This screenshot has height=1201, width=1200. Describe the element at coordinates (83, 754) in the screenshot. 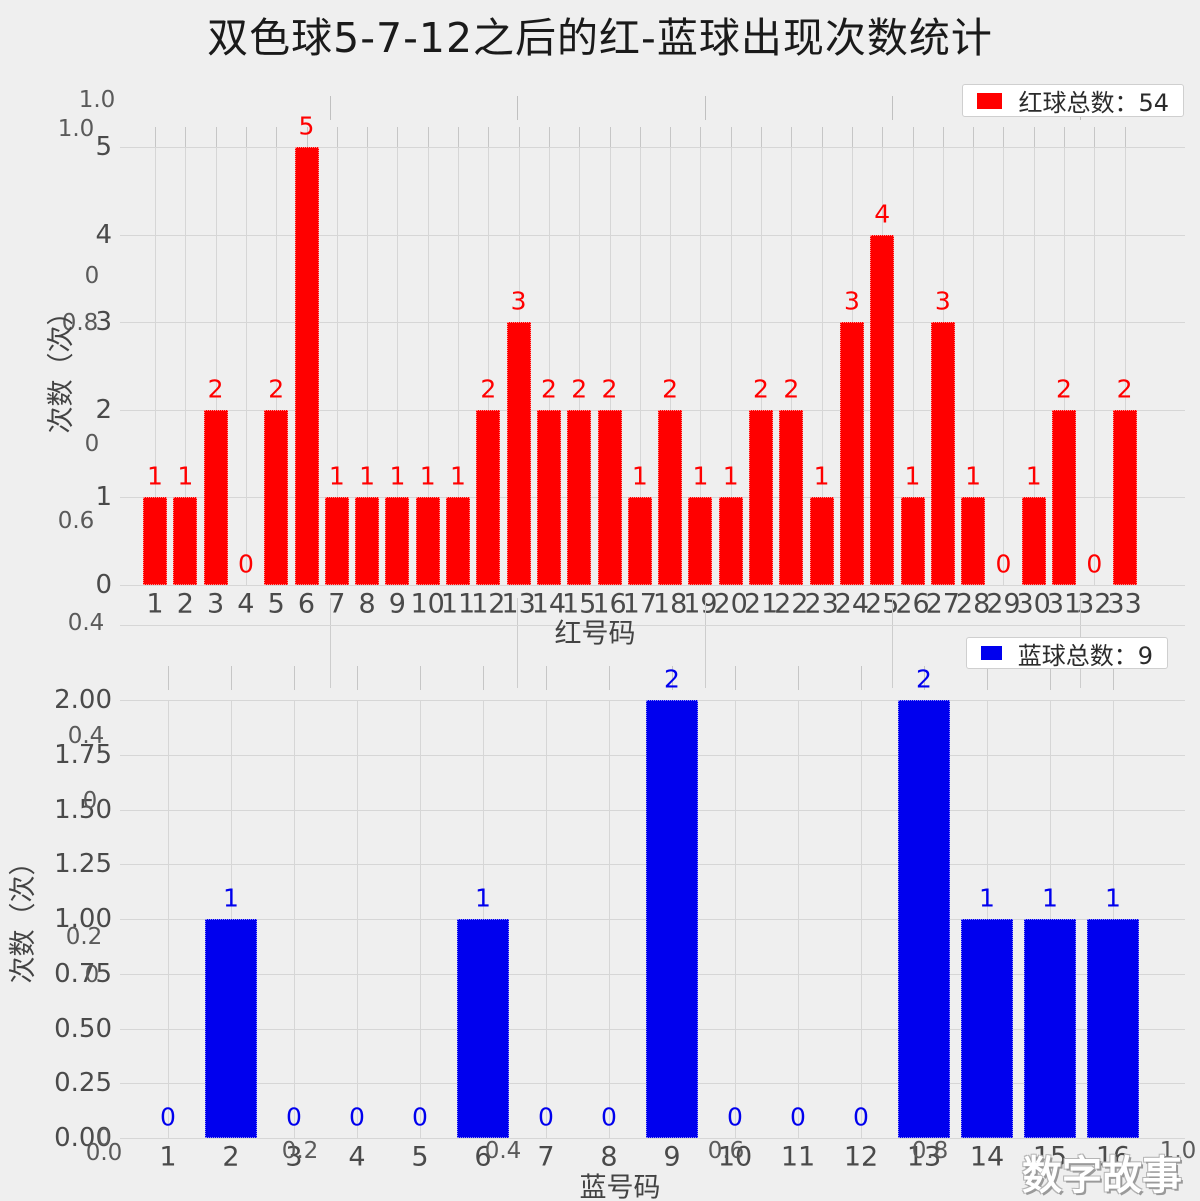

I see `blue-y-tick-label: 1.75` at that location.